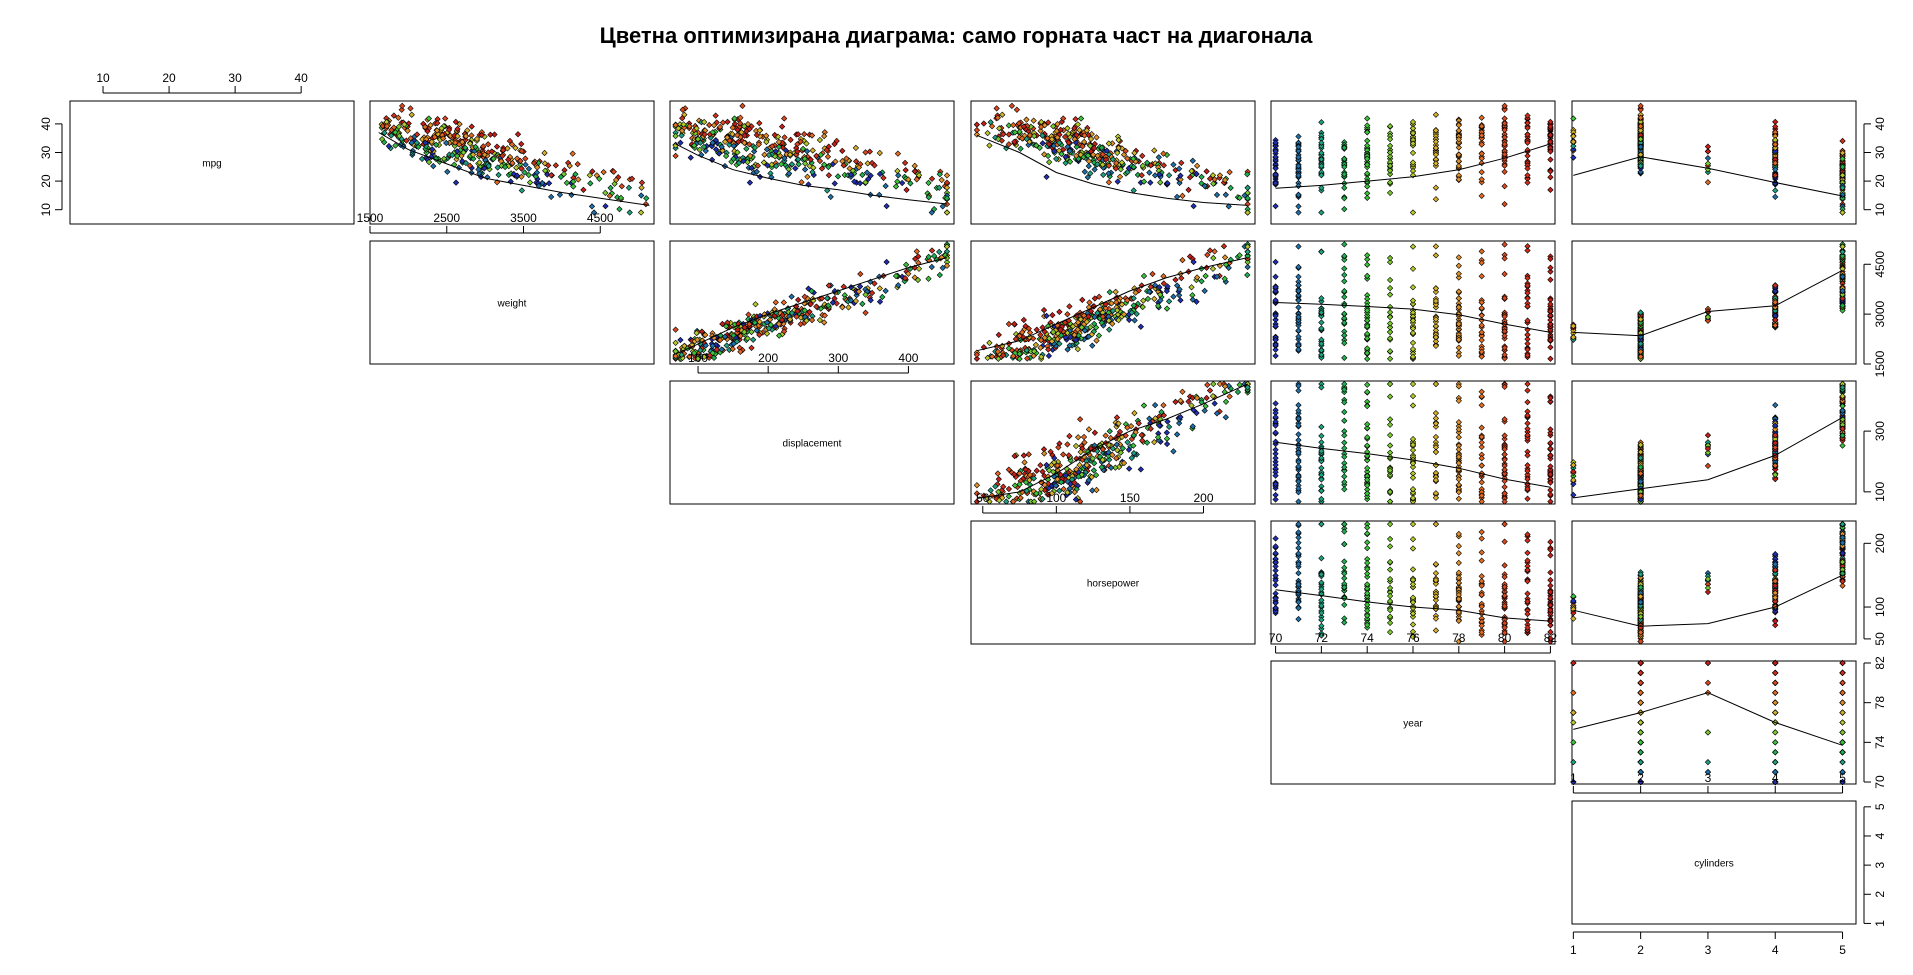 This screenshot has width=1913, height=975. I want to click on smooth-line, so click(811, 174).